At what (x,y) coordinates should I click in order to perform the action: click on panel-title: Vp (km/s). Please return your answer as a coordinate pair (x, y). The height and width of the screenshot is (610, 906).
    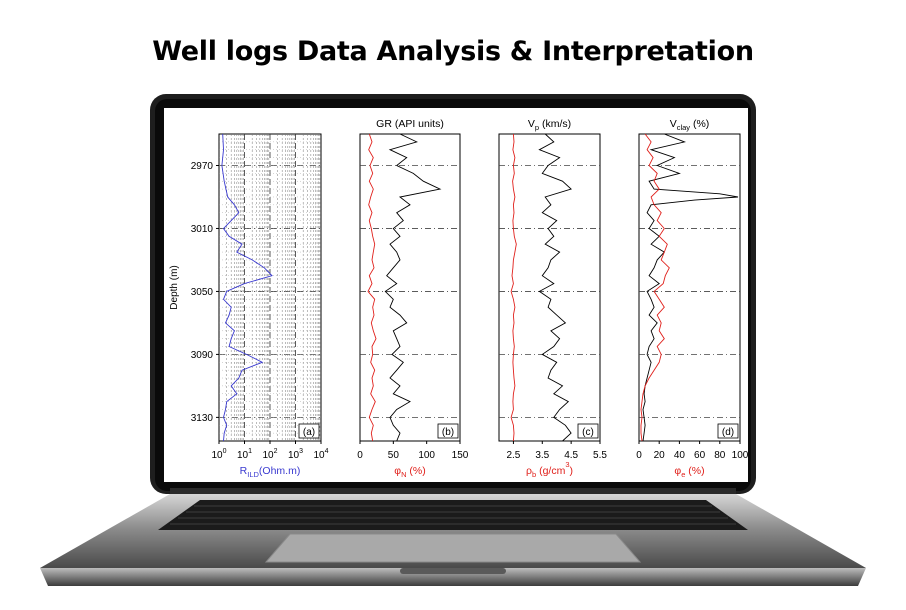
    Looking at the image, I should click on (549, 125).